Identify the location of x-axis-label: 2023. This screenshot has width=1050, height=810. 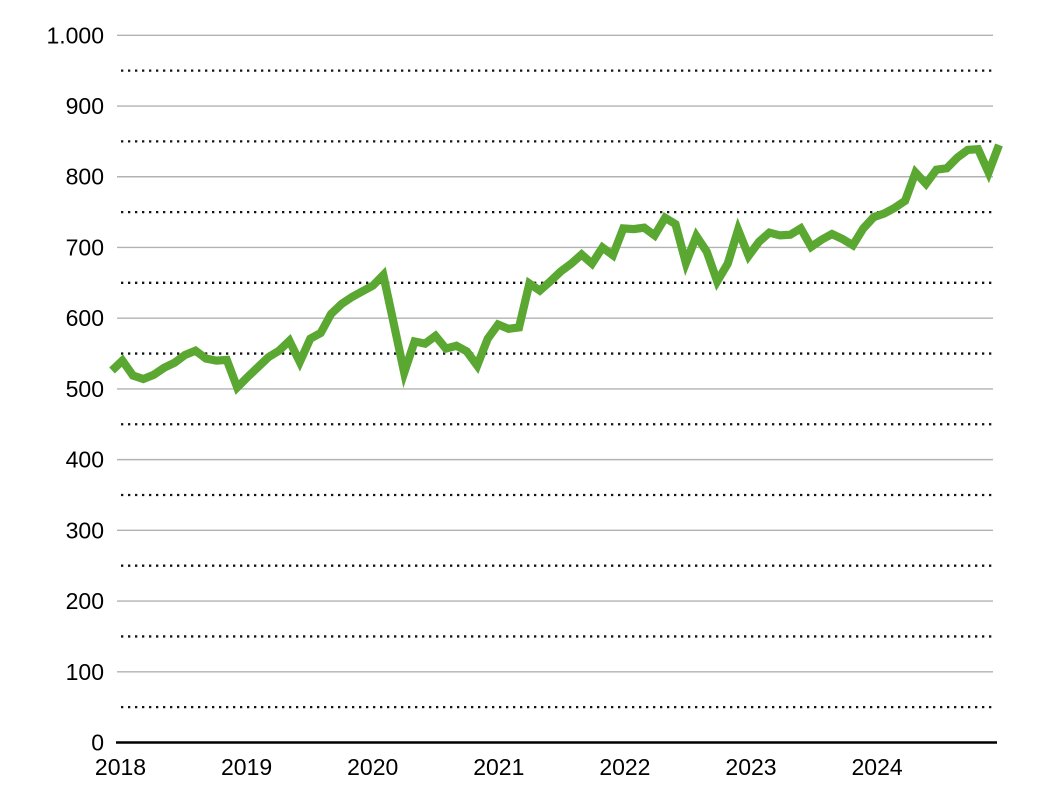
(750, 767).